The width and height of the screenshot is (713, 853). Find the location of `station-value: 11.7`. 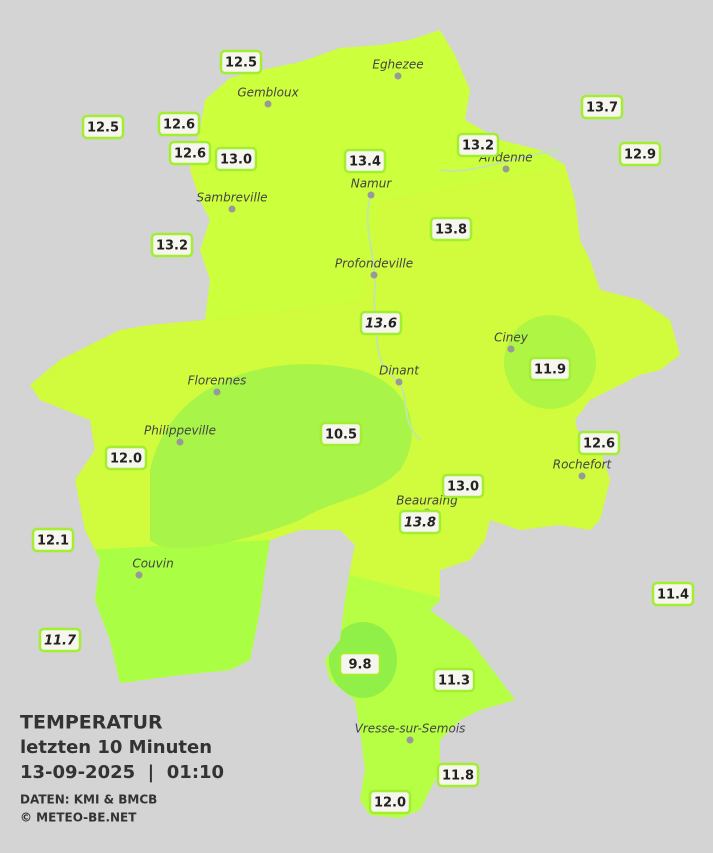

station-value: 11.7 is located at coordinates (60, 641).